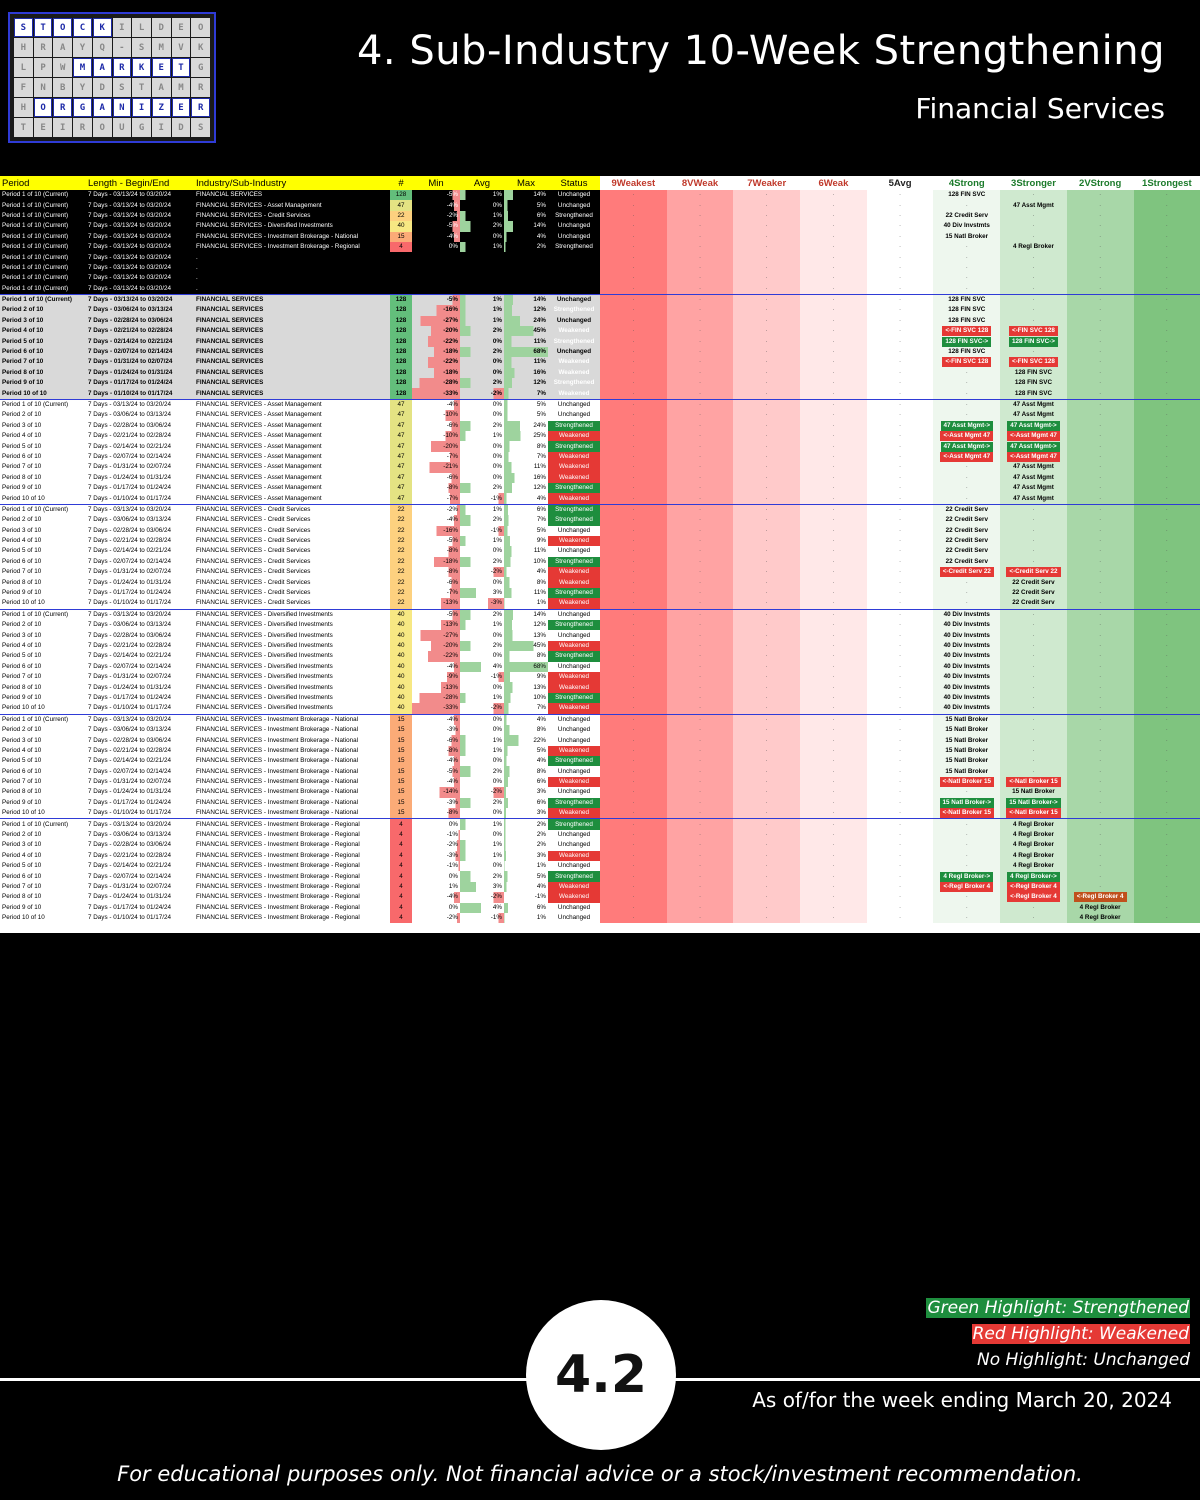 The width and height of the screenshot is (1200, 1500). What do you see at coordinates (122, 107) in the screenshot?
I see `logo-letter: N` at bounding box center [122, 107].